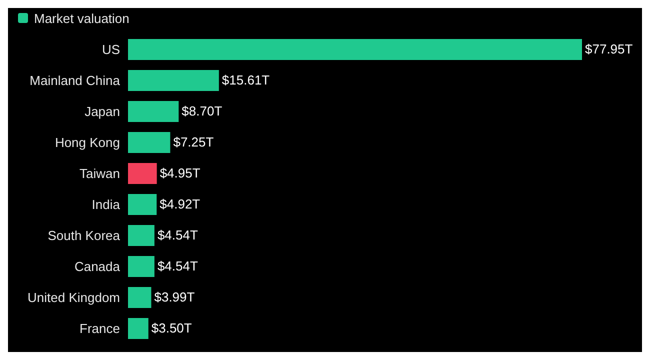 The height and width of the screenshot is (360, 650). I want to click on data-label: $7.25T, so click(193, 142).